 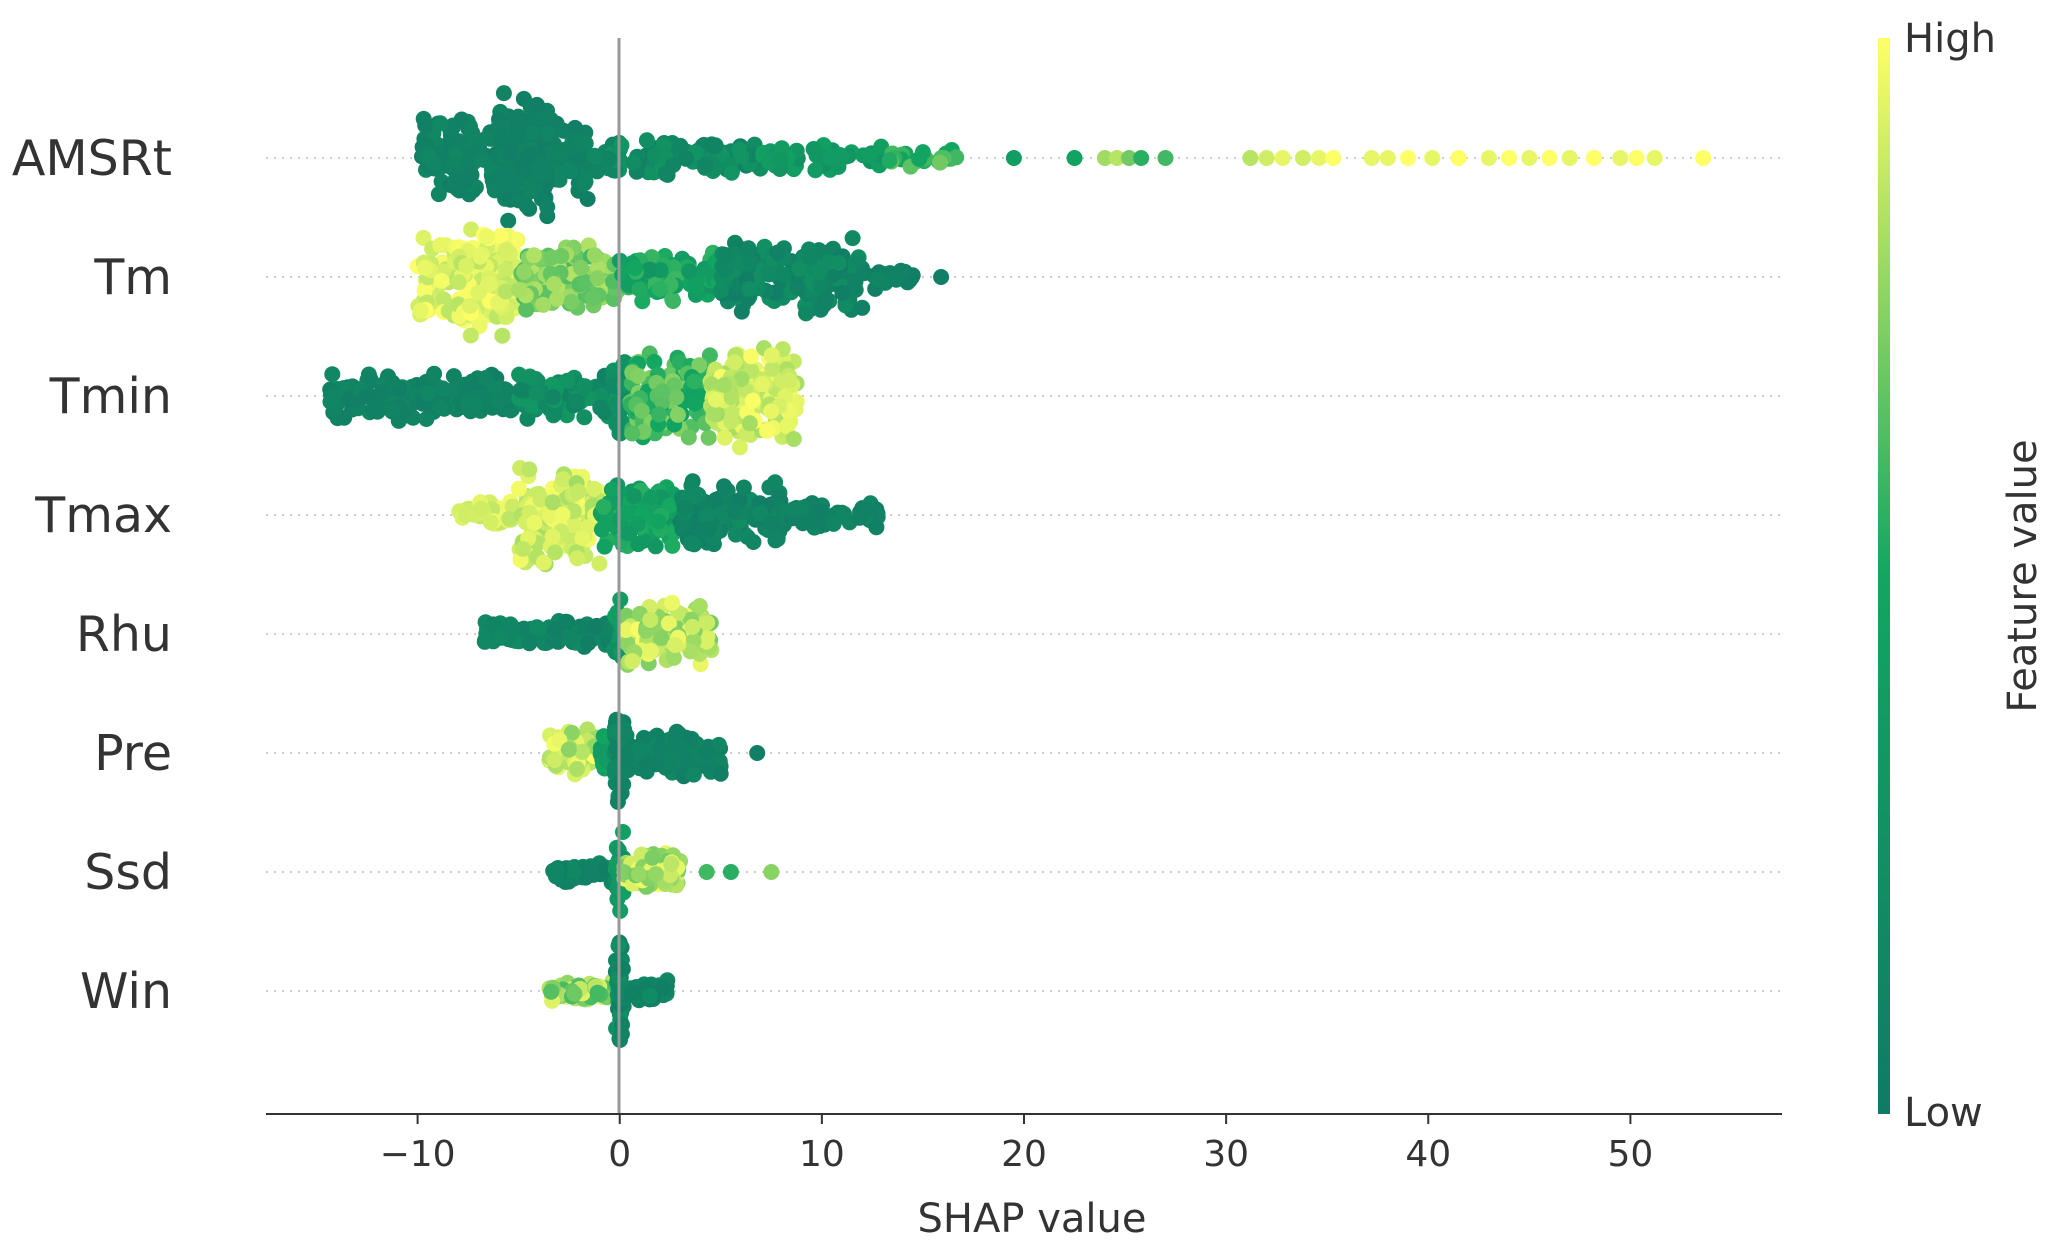 What do you see at coordinates (1943, 1113) in the screenshot?
I see `colorbar-low-label: Low` at bounding box center [1943, 1113].